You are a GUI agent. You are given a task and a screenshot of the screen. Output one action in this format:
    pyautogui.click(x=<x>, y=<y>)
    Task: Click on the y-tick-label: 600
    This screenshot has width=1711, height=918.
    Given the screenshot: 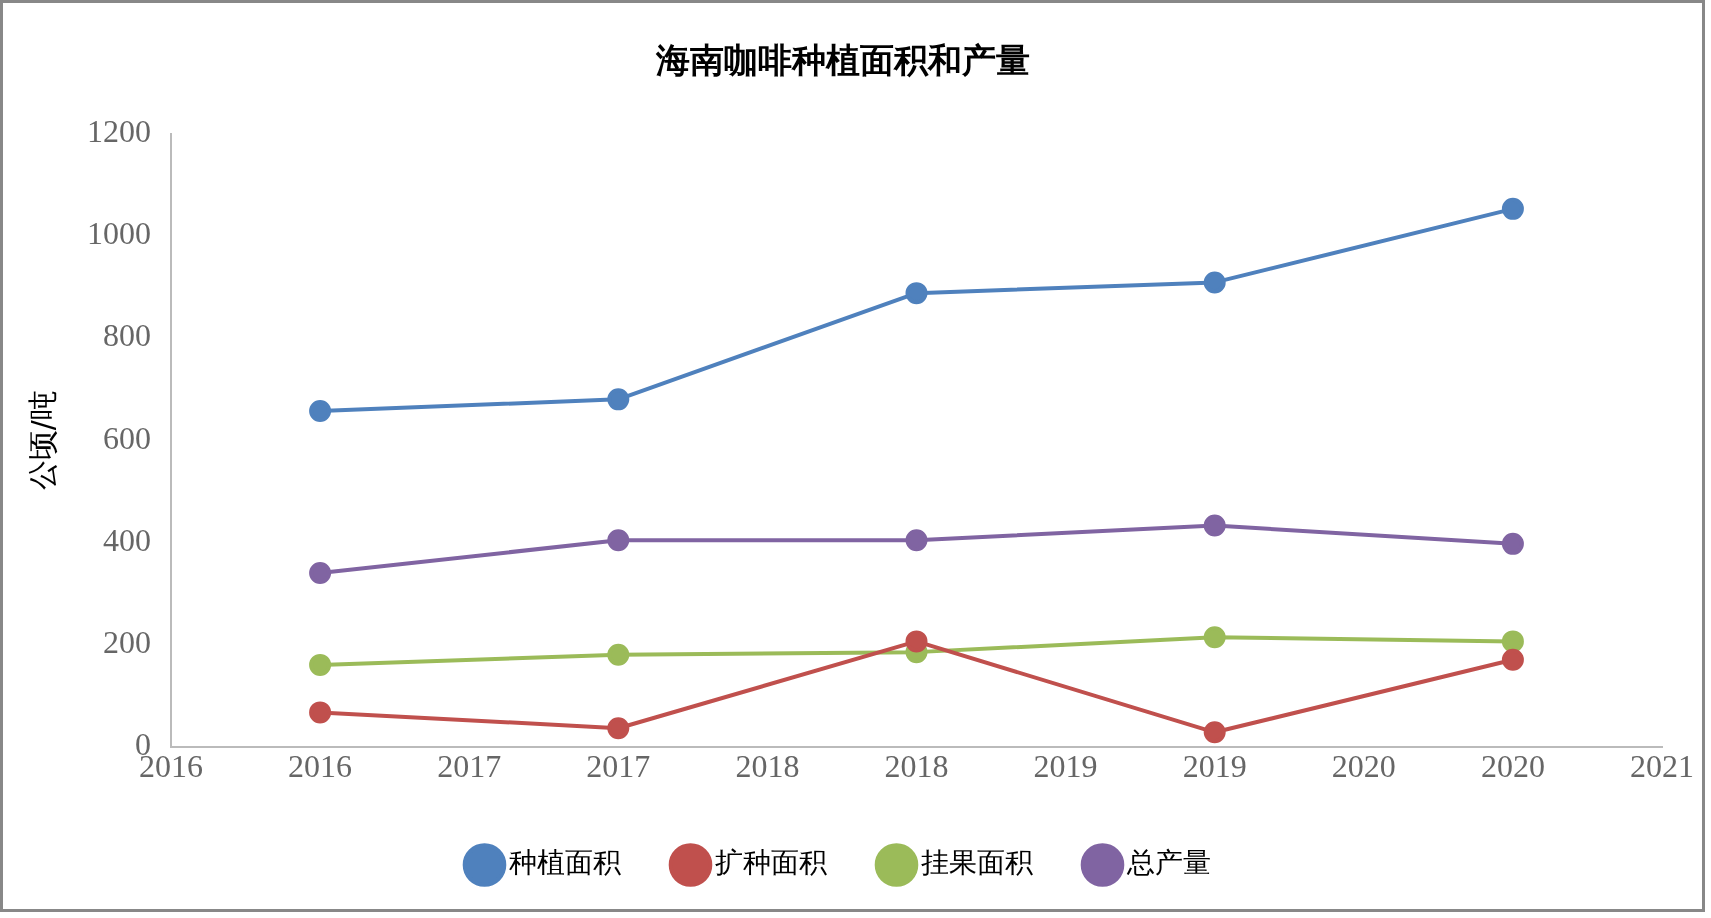 What is the action you would take?
    pyautogui.click(x=127, y=437)
    